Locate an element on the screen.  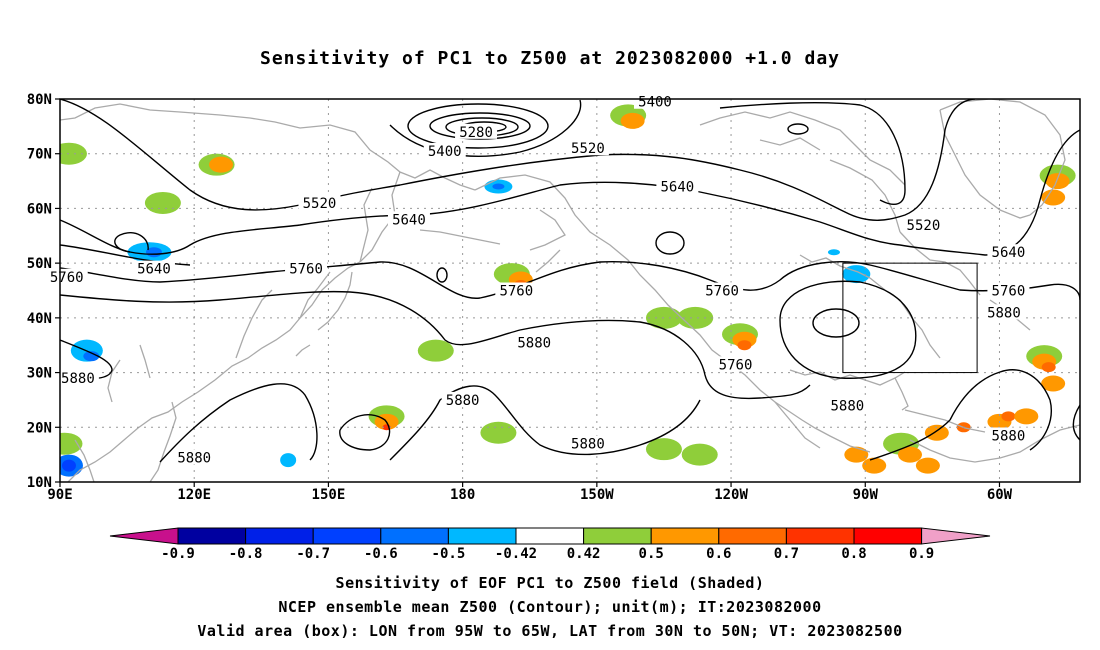
colorbar-high-extend is located at coordinates (956, 536).